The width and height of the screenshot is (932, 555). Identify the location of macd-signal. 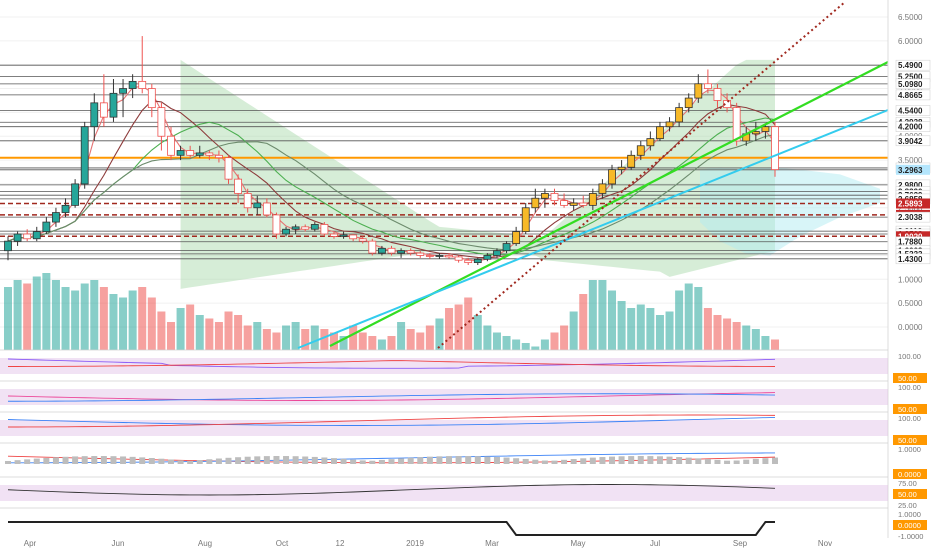
(391, 458).